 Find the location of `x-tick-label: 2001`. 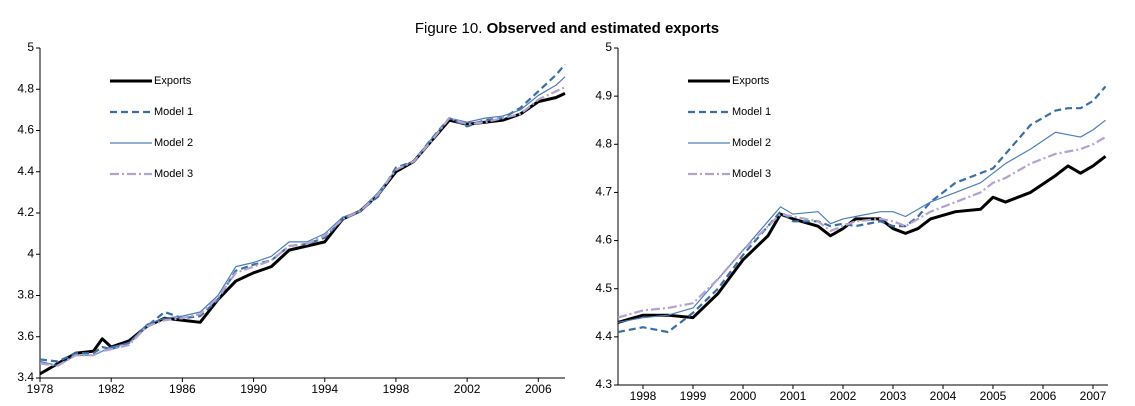

x-tick-label: 2001 is located at coordinates (793, 396).